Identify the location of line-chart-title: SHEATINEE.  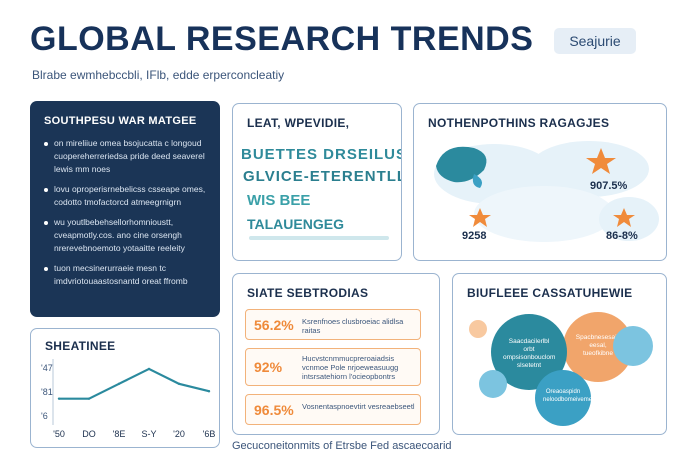
(80, 346).